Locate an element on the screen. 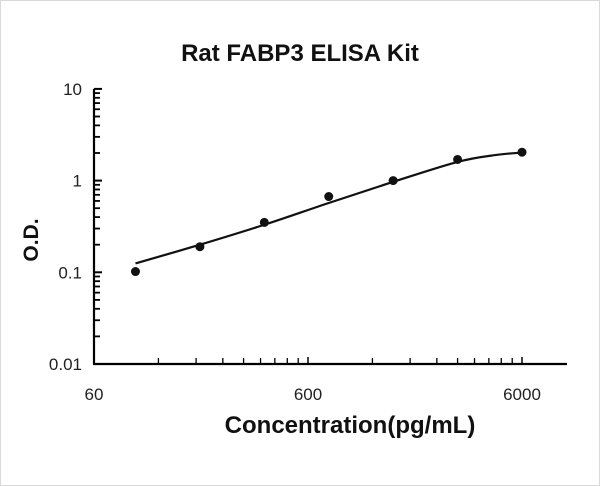  x-tick-label: 60 is located at coordinates (94, 394).